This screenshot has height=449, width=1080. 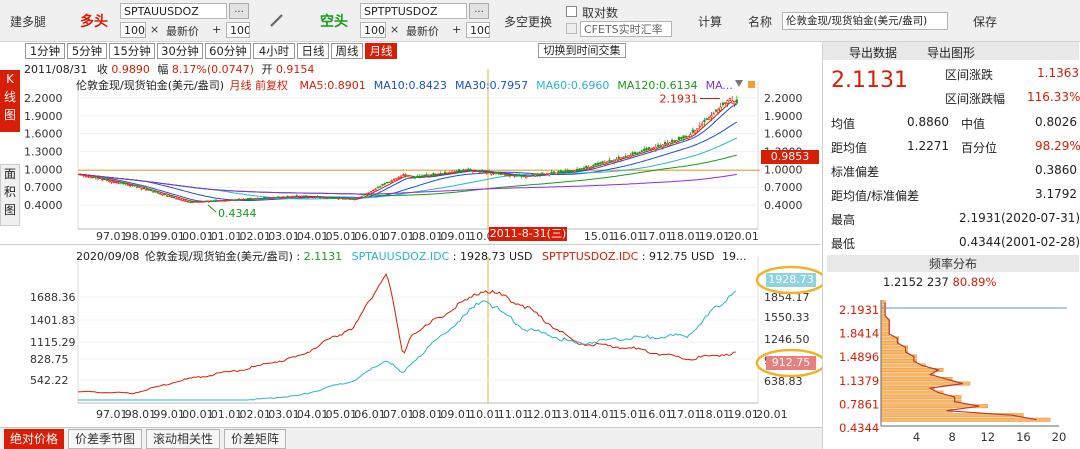 What do you see at coordinates (183, 439) in the screenshot?
I see `bottom-tab-3: 滚动相关性` at bounding box center [183, 439].